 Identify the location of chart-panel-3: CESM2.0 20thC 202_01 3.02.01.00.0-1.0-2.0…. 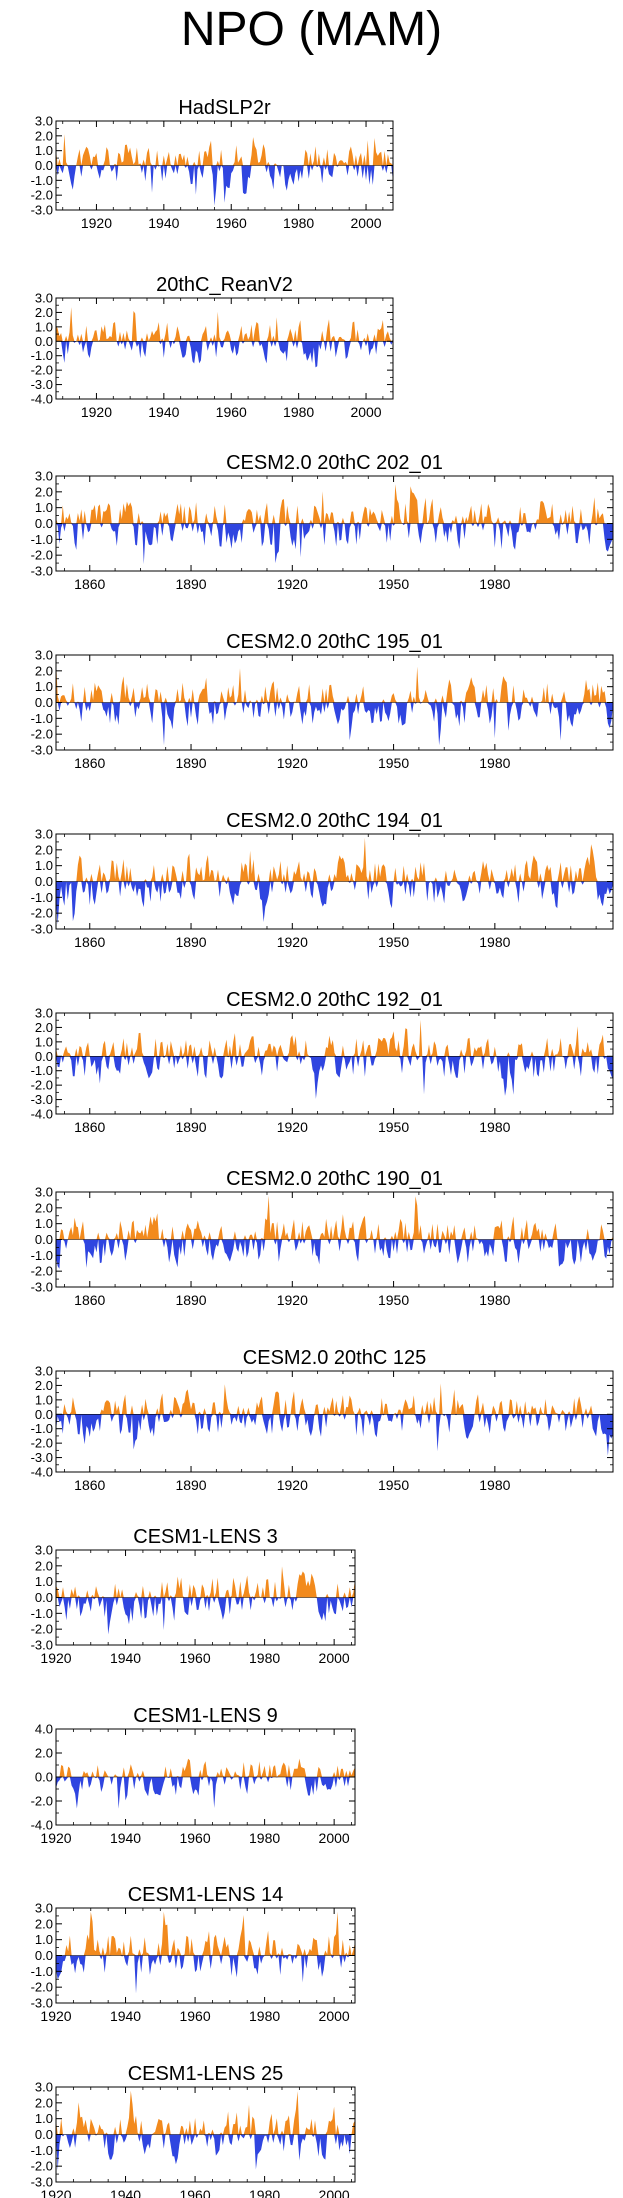
(322, 522).